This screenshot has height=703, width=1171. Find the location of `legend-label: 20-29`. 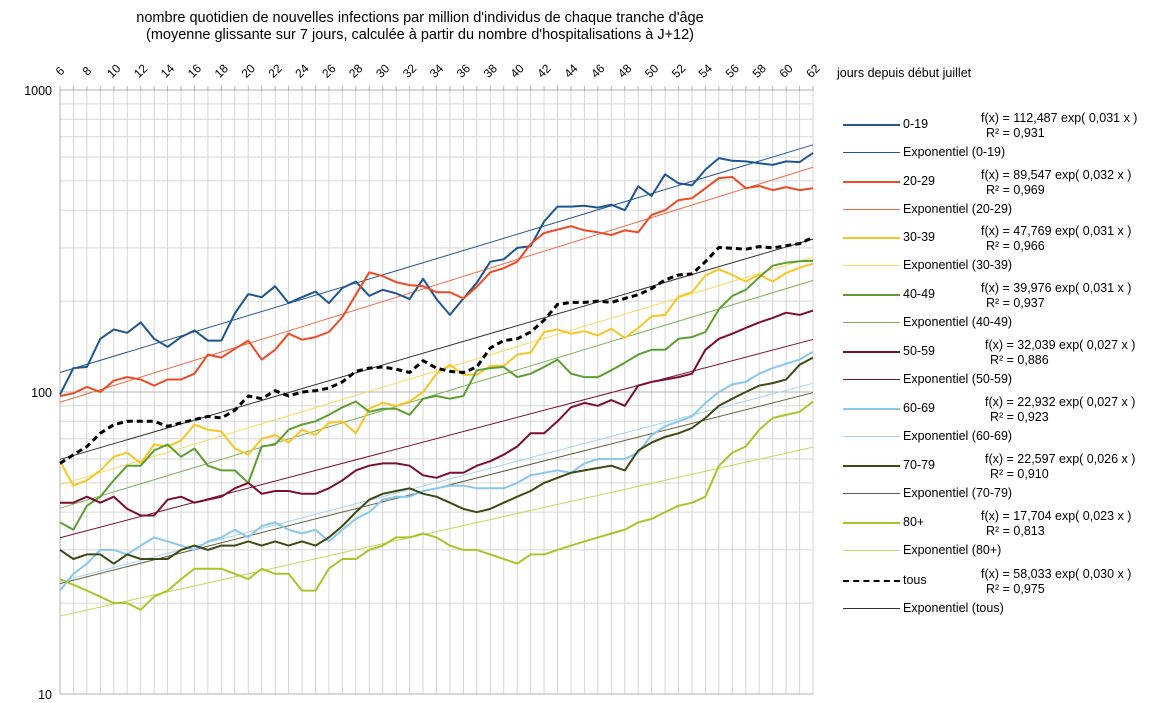

legend-label: 20-29 is located at coordinates (919, 181).